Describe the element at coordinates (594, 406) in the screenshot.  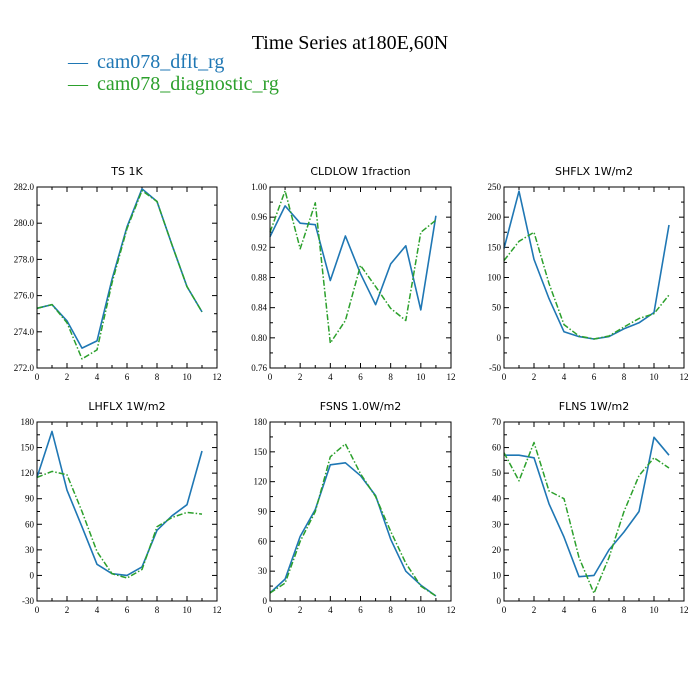
I see `panel-title-flns: FLNS 1W/m2` at that location.